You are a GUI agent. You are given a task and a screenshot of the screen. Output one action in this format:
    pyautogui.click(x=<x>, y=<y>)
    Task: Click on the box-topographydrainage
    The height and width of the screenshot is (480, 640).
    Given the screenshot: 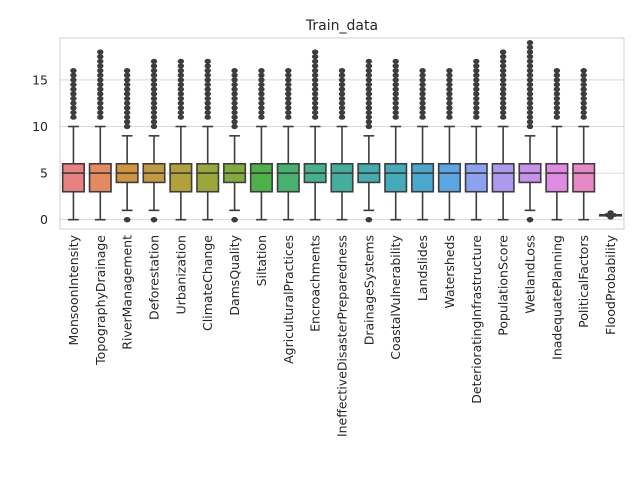 What is the action you would take?
    pyautogui.click(x=100, y=135)
    